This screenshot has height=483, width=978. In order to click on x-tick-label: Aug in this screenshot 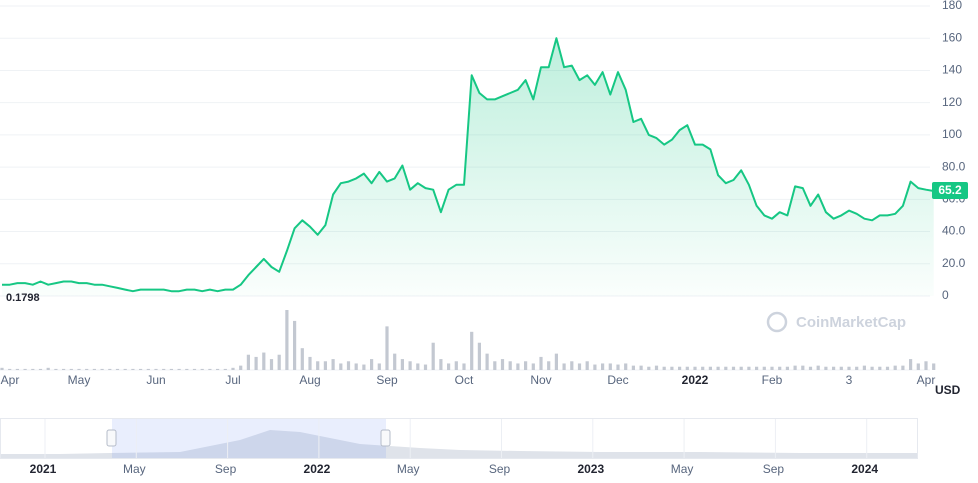, I will do `click(309, 380)`.